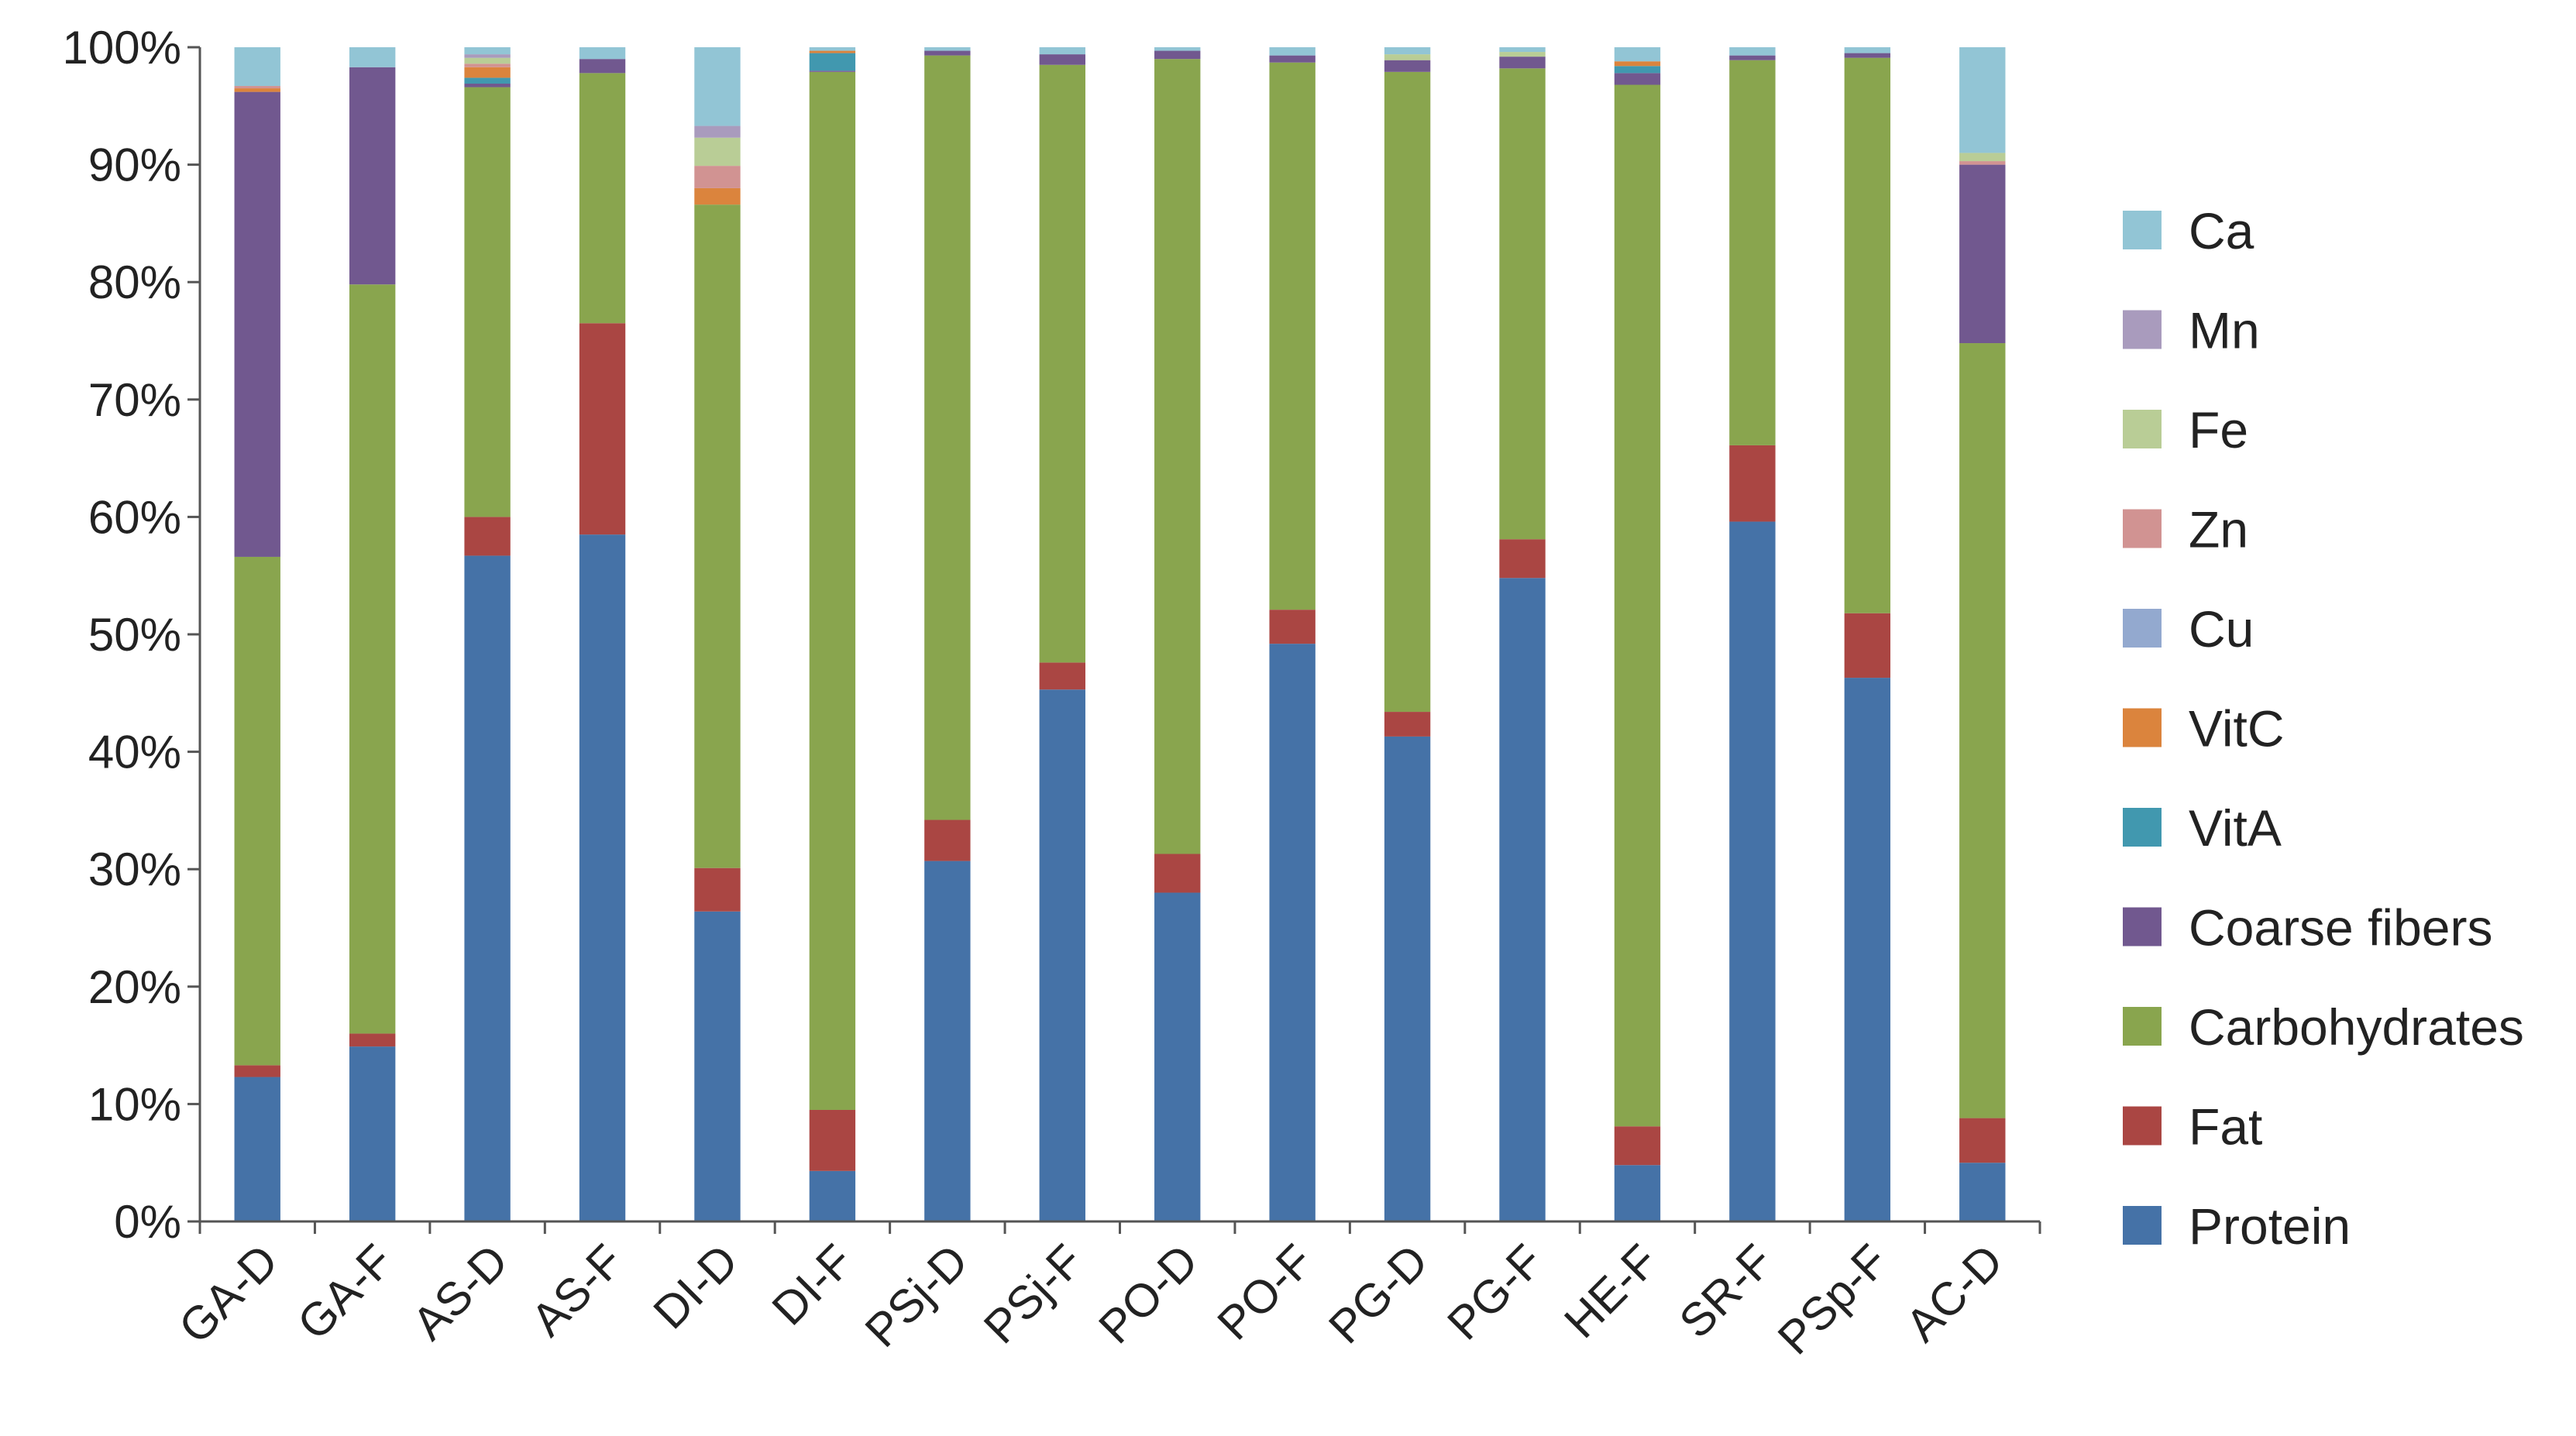 The image size is (2576, 1436). Describe the element at coordinates (372, 176) in the screenshot. I see `bar-segment-ga-f-coarse-fibers` at that location.